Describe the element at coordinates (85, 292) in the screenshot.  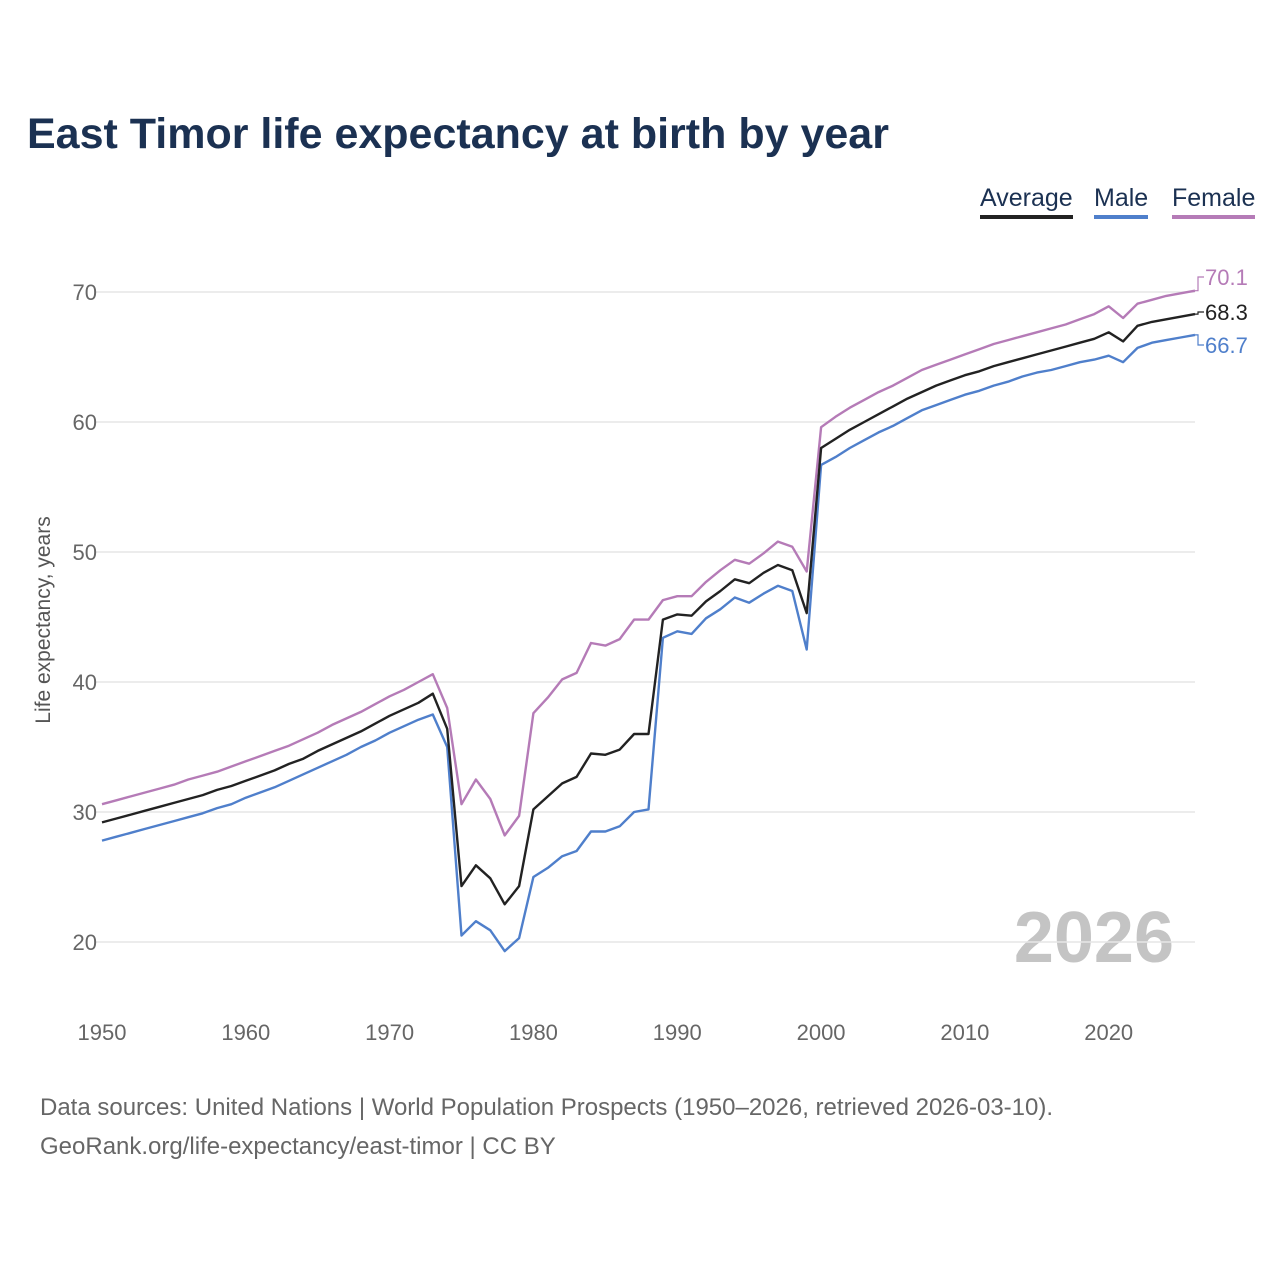
I see `y-tick-label: 70` at that location.